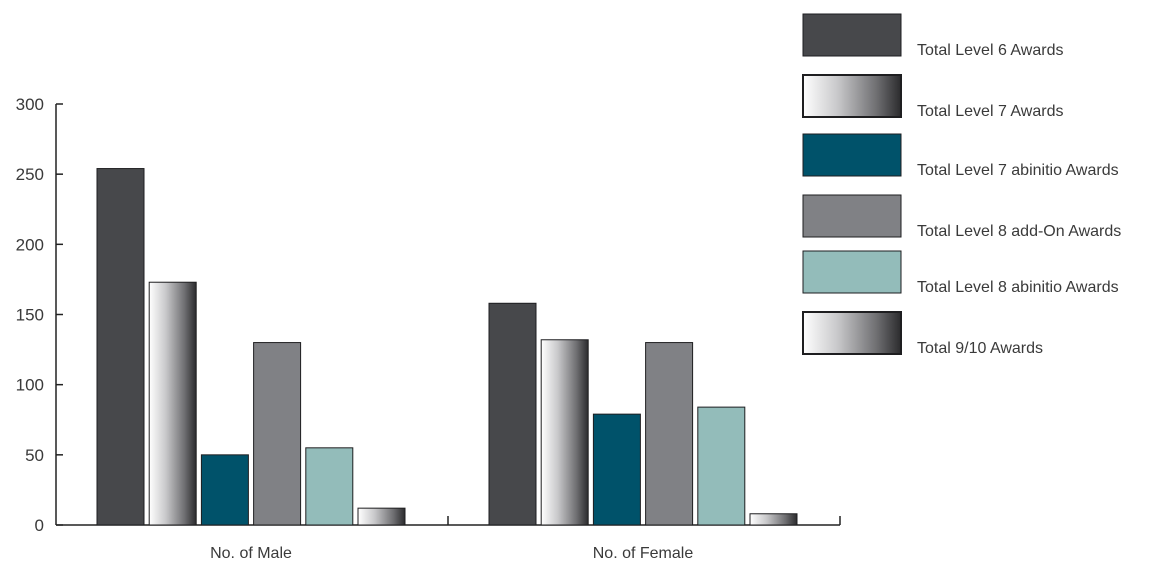 This screenshot has height=564, width=1171. What do you see at coordinates (980, 348) in the screenshot?
I see `legend-label: Total 9/10 Awards` at bounding box center [980, 348].